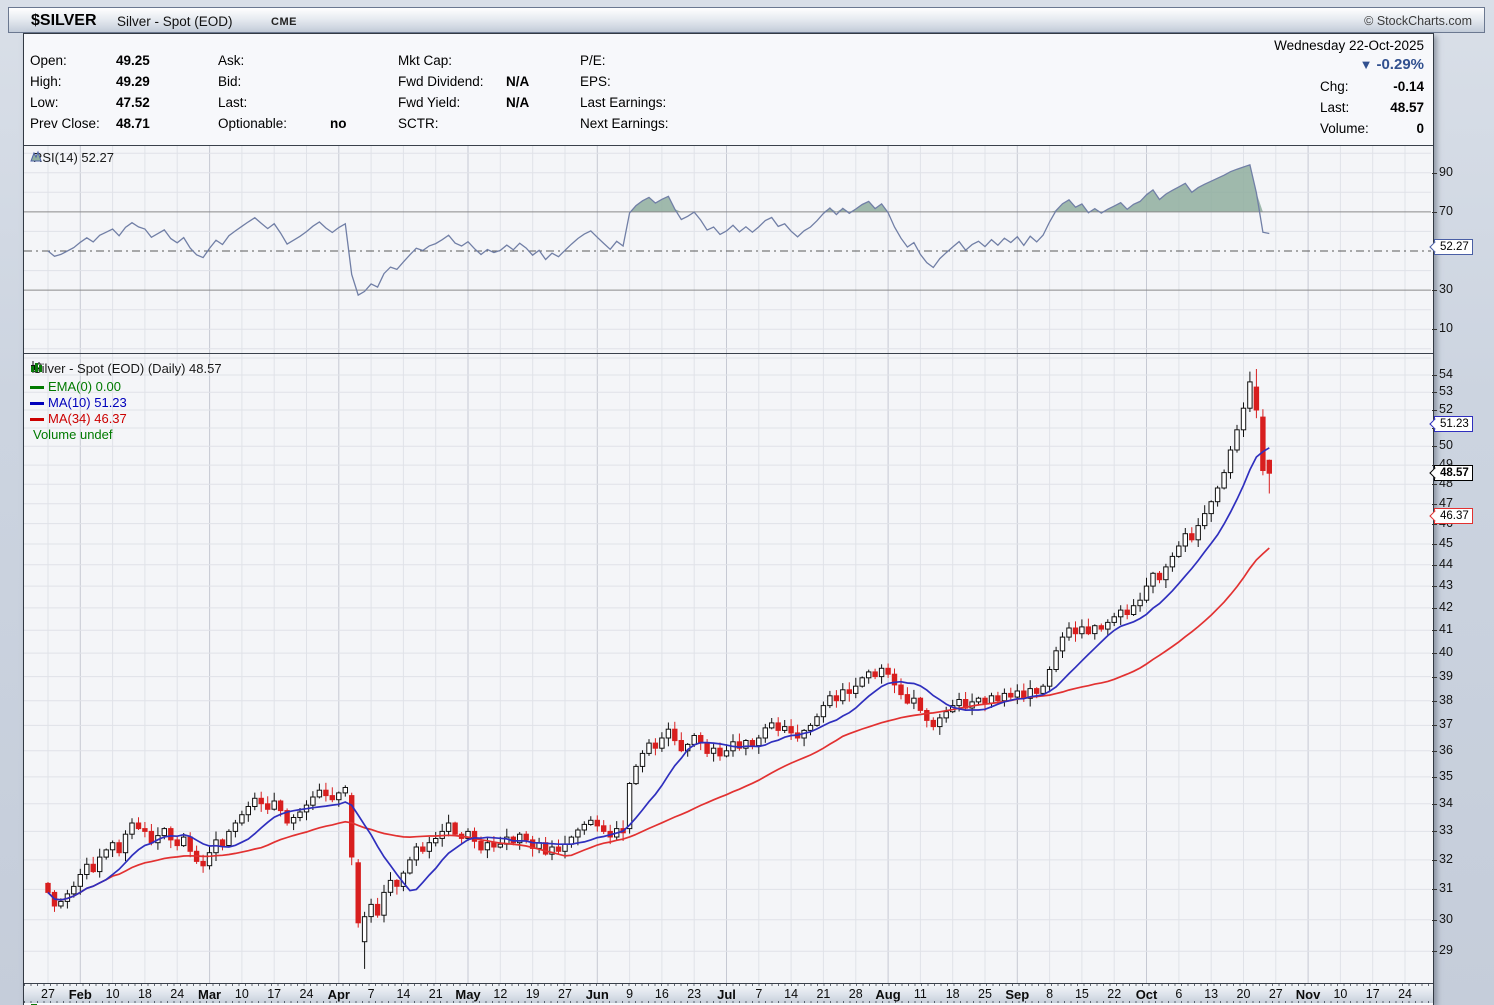 The image size is (1494, 1005). I want to click on x-axis-label: Aug, so click(888, 994).